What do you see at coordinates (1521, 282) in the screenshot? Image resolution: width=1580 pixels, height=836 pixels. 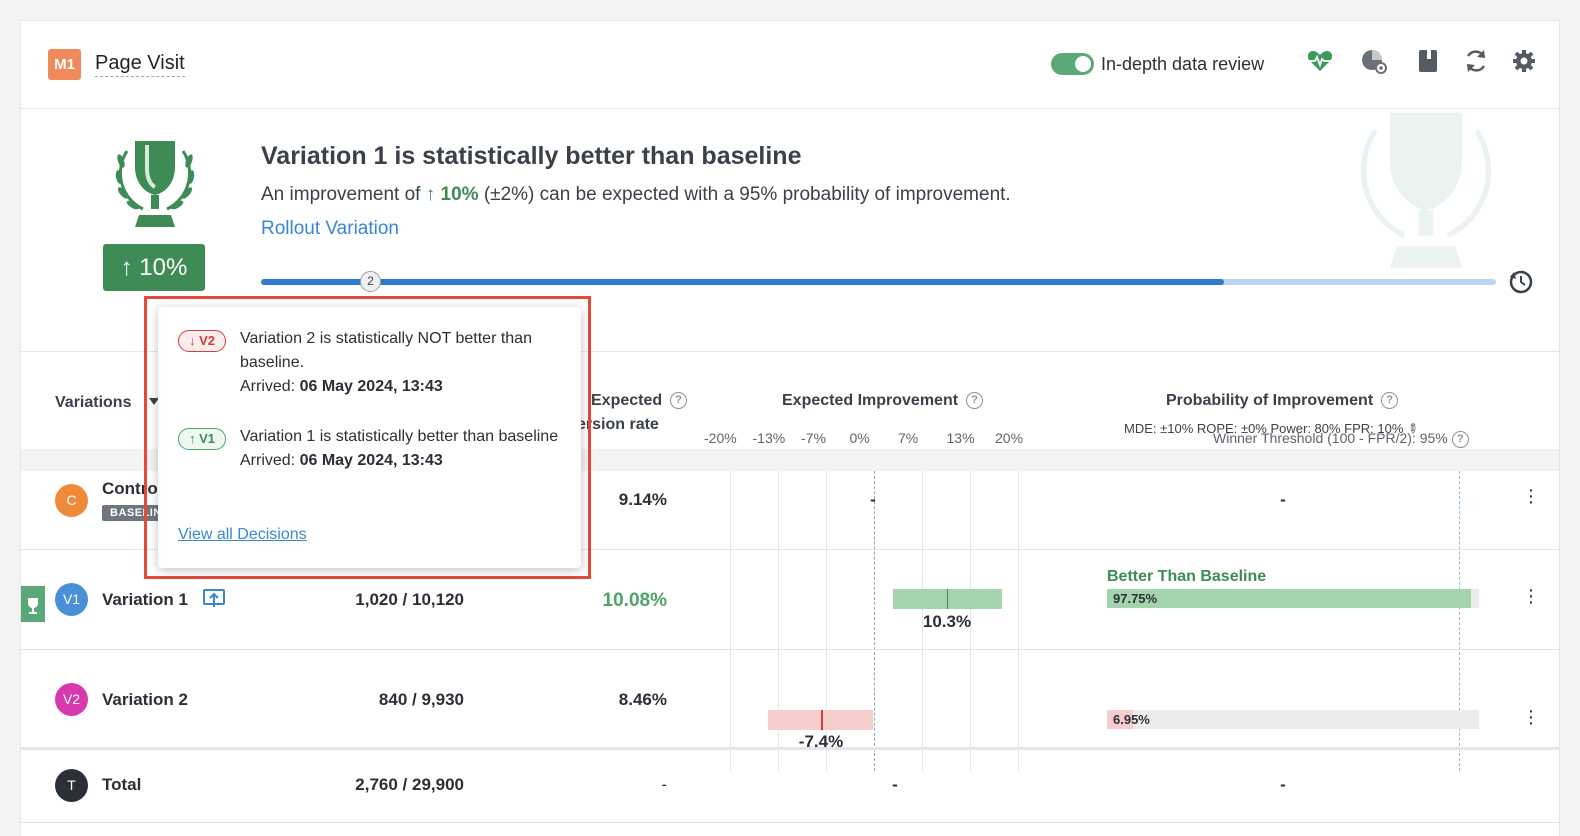 I see `history-icon` at bounding box center [1521, 282].